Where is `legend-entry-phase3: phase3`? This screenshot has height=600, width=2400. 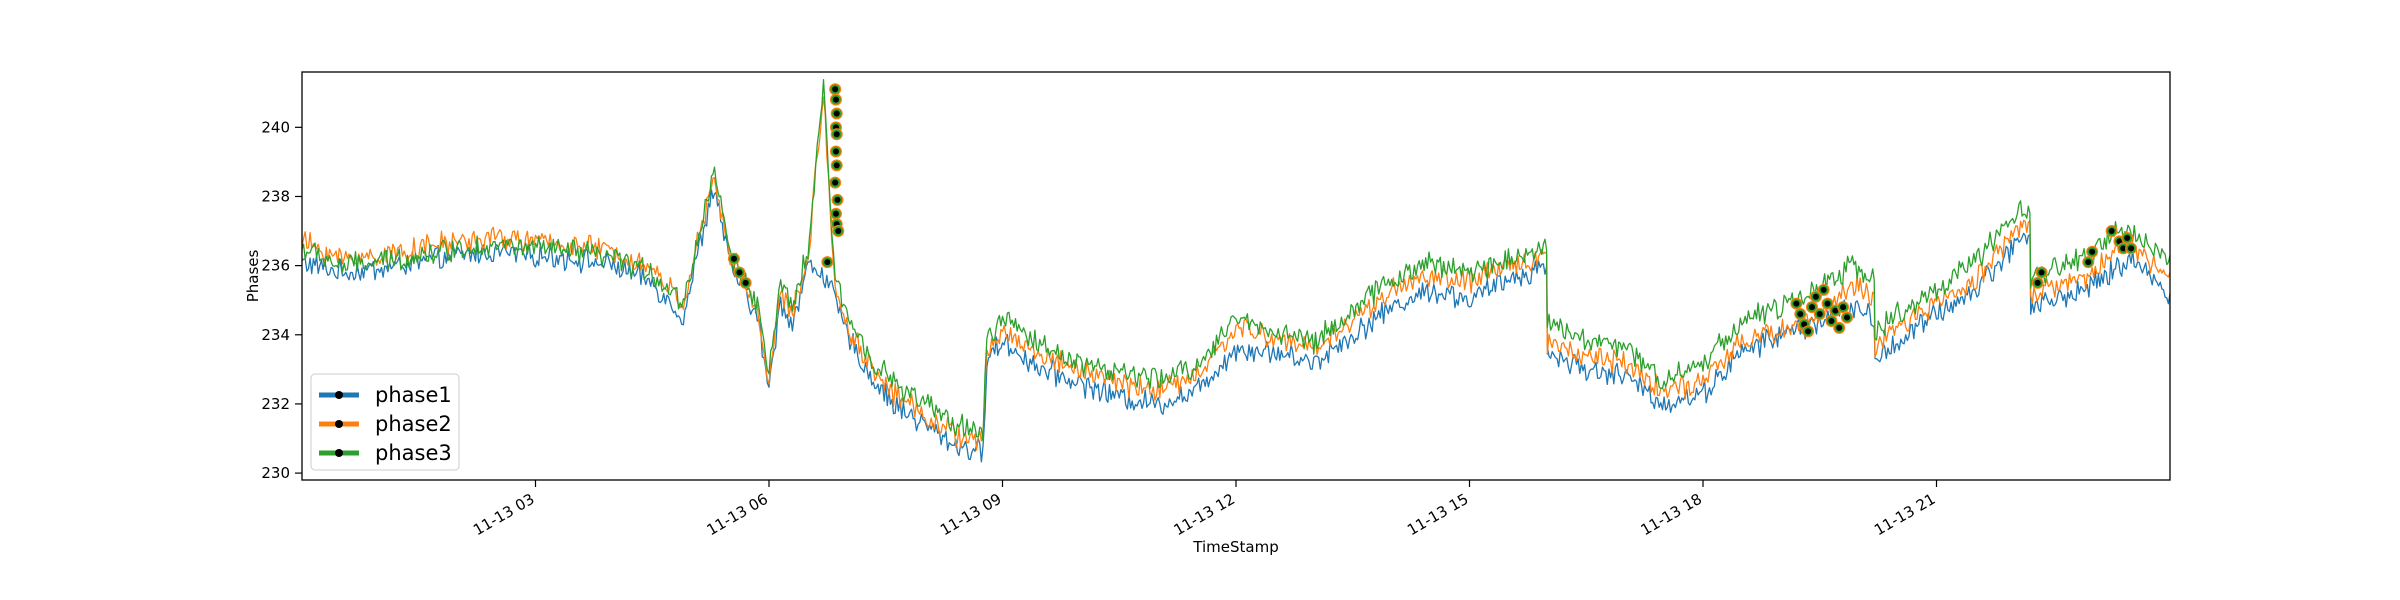 legend-entry-phase3: phase3 is located at coordinates (385, 453).